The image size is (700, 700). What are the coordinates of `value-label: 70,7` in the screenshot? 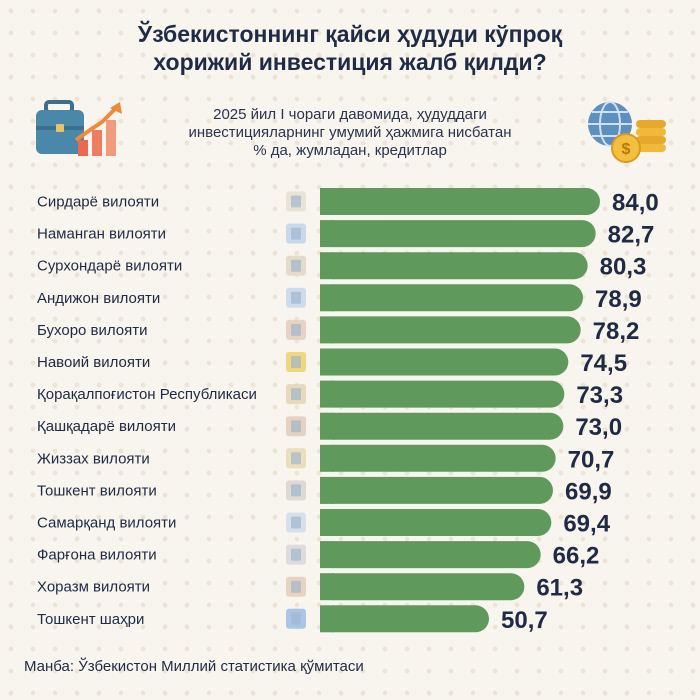 It's located at (591, 459).